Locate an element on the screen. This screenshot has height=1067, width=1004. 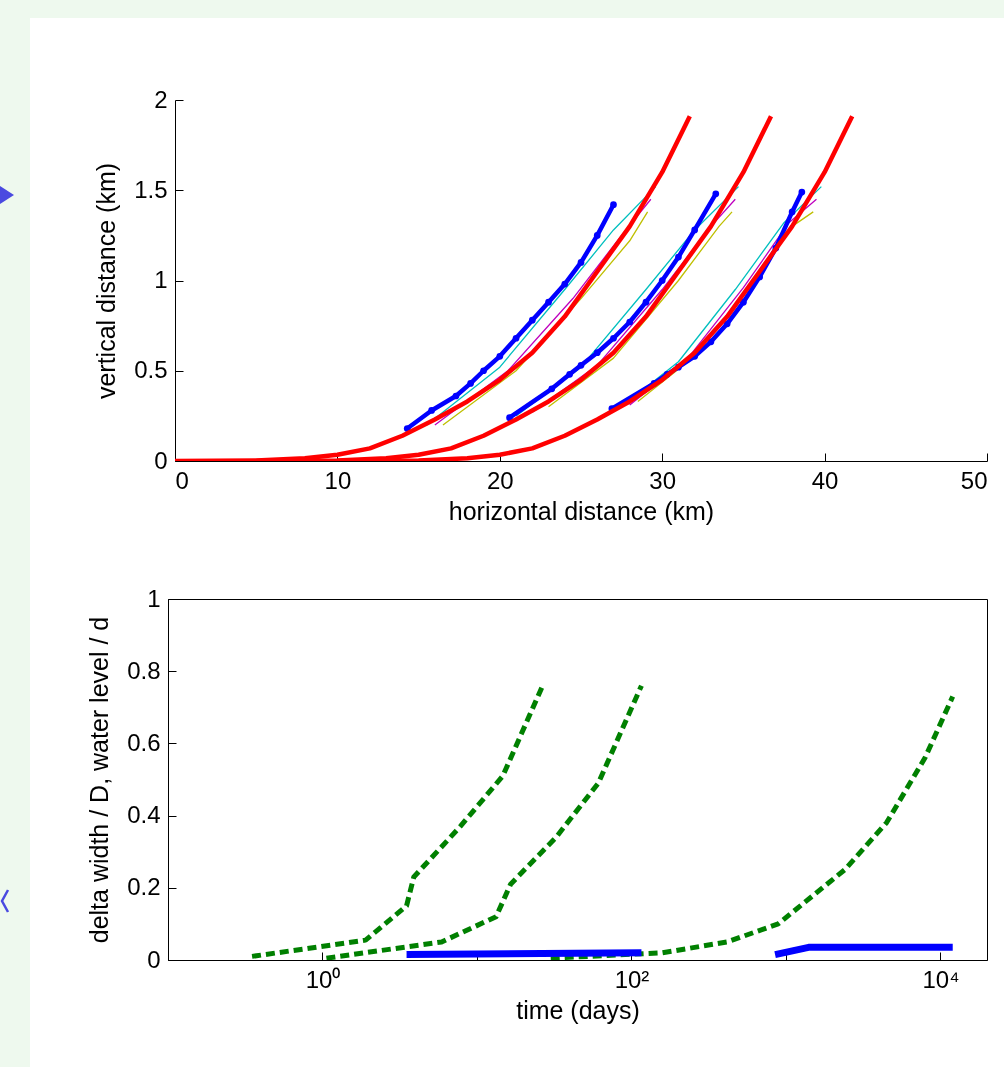
y-axis-title: vertical distance (km) is located at coordinates (106, 281).